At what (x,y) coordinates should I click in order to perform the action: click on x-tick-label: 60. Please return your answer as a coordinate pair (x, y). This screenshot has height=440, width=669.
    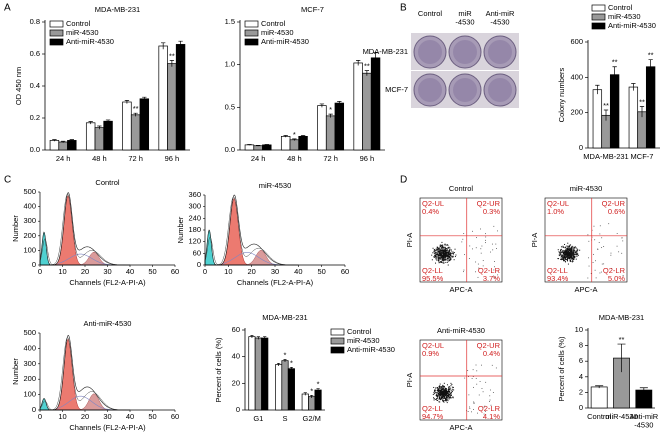
    Looking at the image, I should click on (175, 271).